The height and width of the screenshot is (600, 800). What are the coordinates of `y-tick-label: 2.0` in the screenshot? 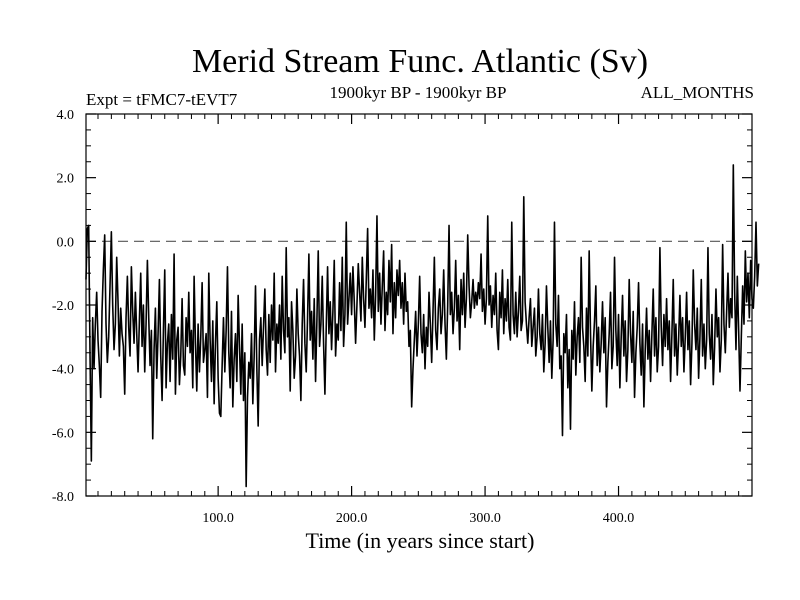 It's located at (66, 179).